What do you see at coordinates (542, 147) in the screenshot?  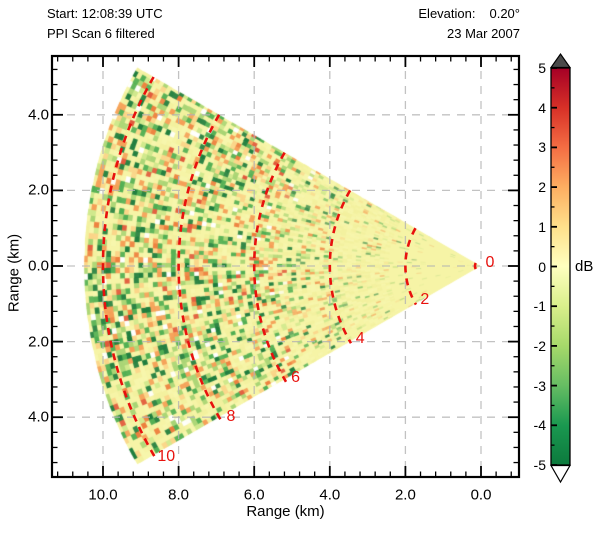 I see `colorbar-tick-label: 3` at bounding box center [542, 147].